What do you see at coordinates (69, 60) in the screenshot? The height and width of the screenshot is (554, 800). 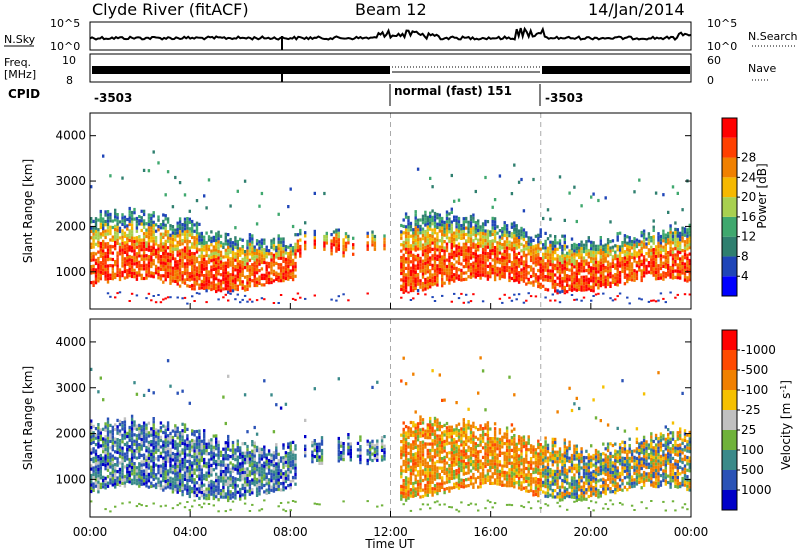 I see `freq-tick-top: 10` at bounding box center [69, 60].